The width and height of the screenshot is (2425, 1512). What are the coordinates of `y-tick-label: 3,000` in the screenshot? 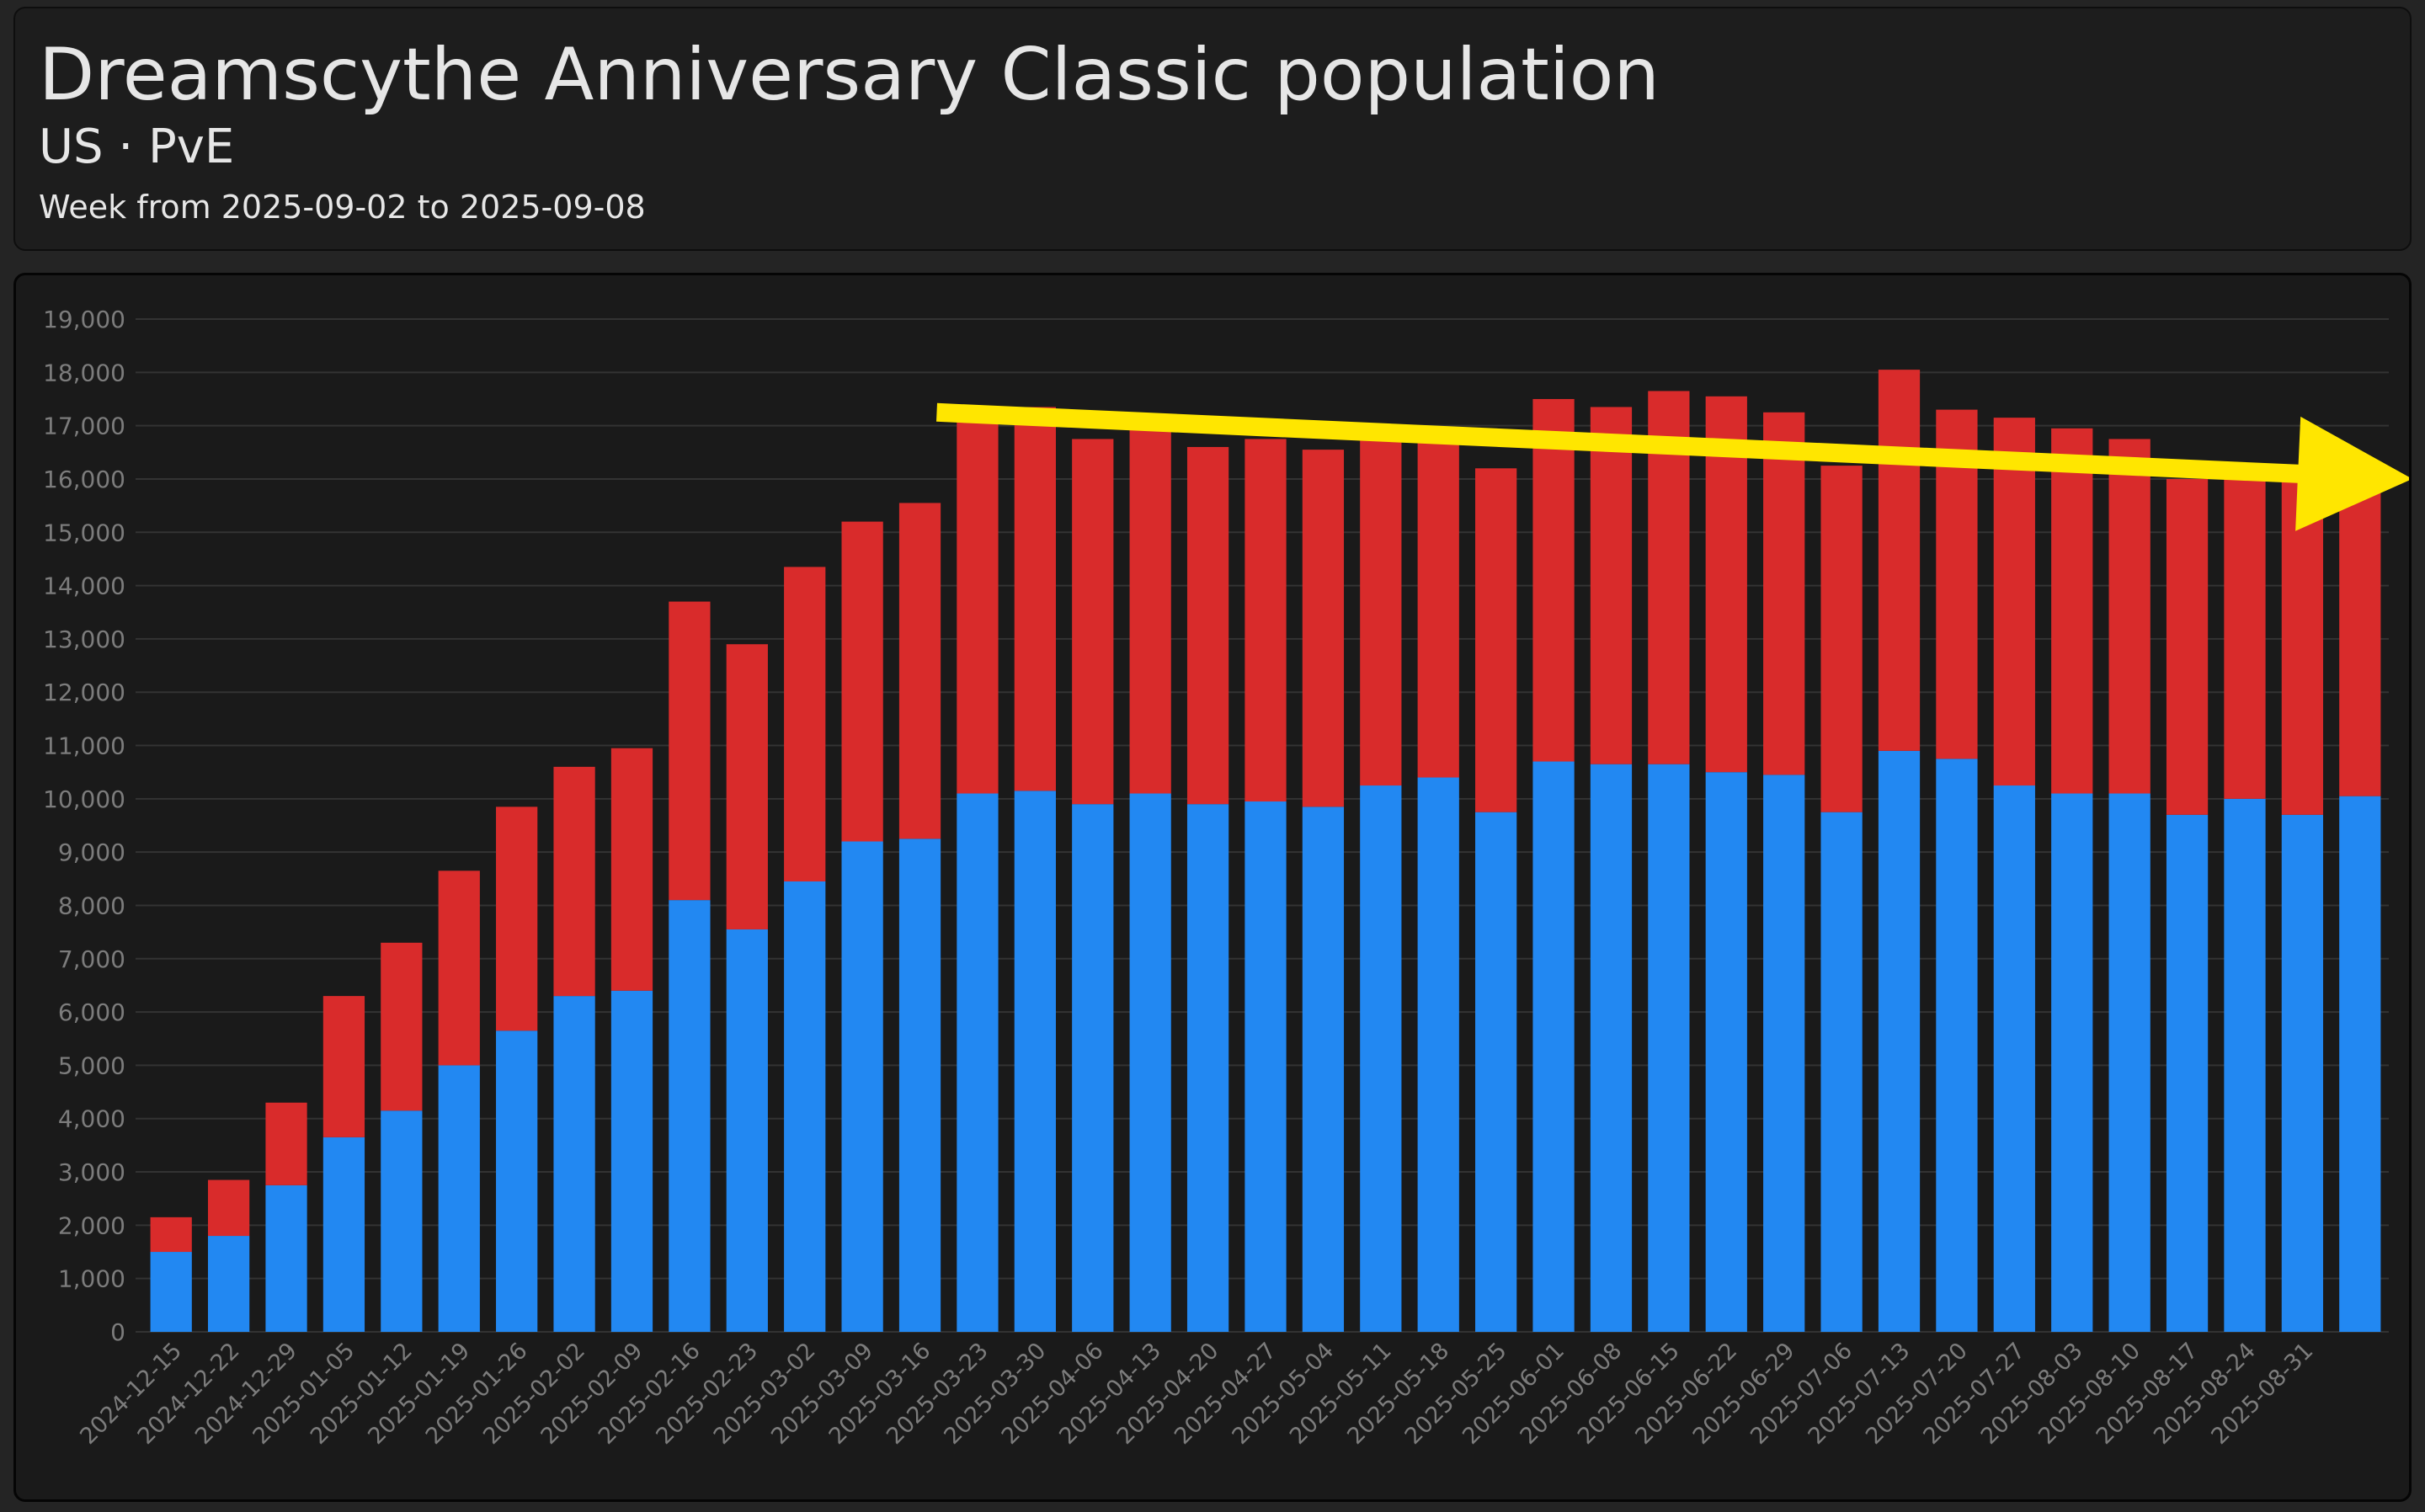 It's located at (91, 1172).